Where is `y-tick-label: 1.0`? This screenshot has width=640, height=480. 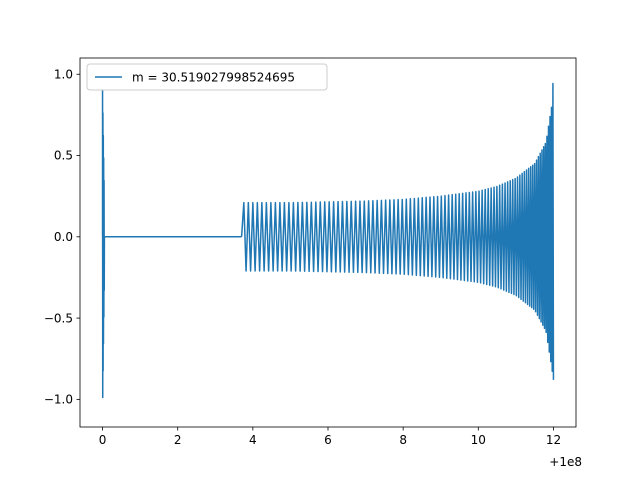
y-tick-label: 1.0 is located at coordinates (63, 74).